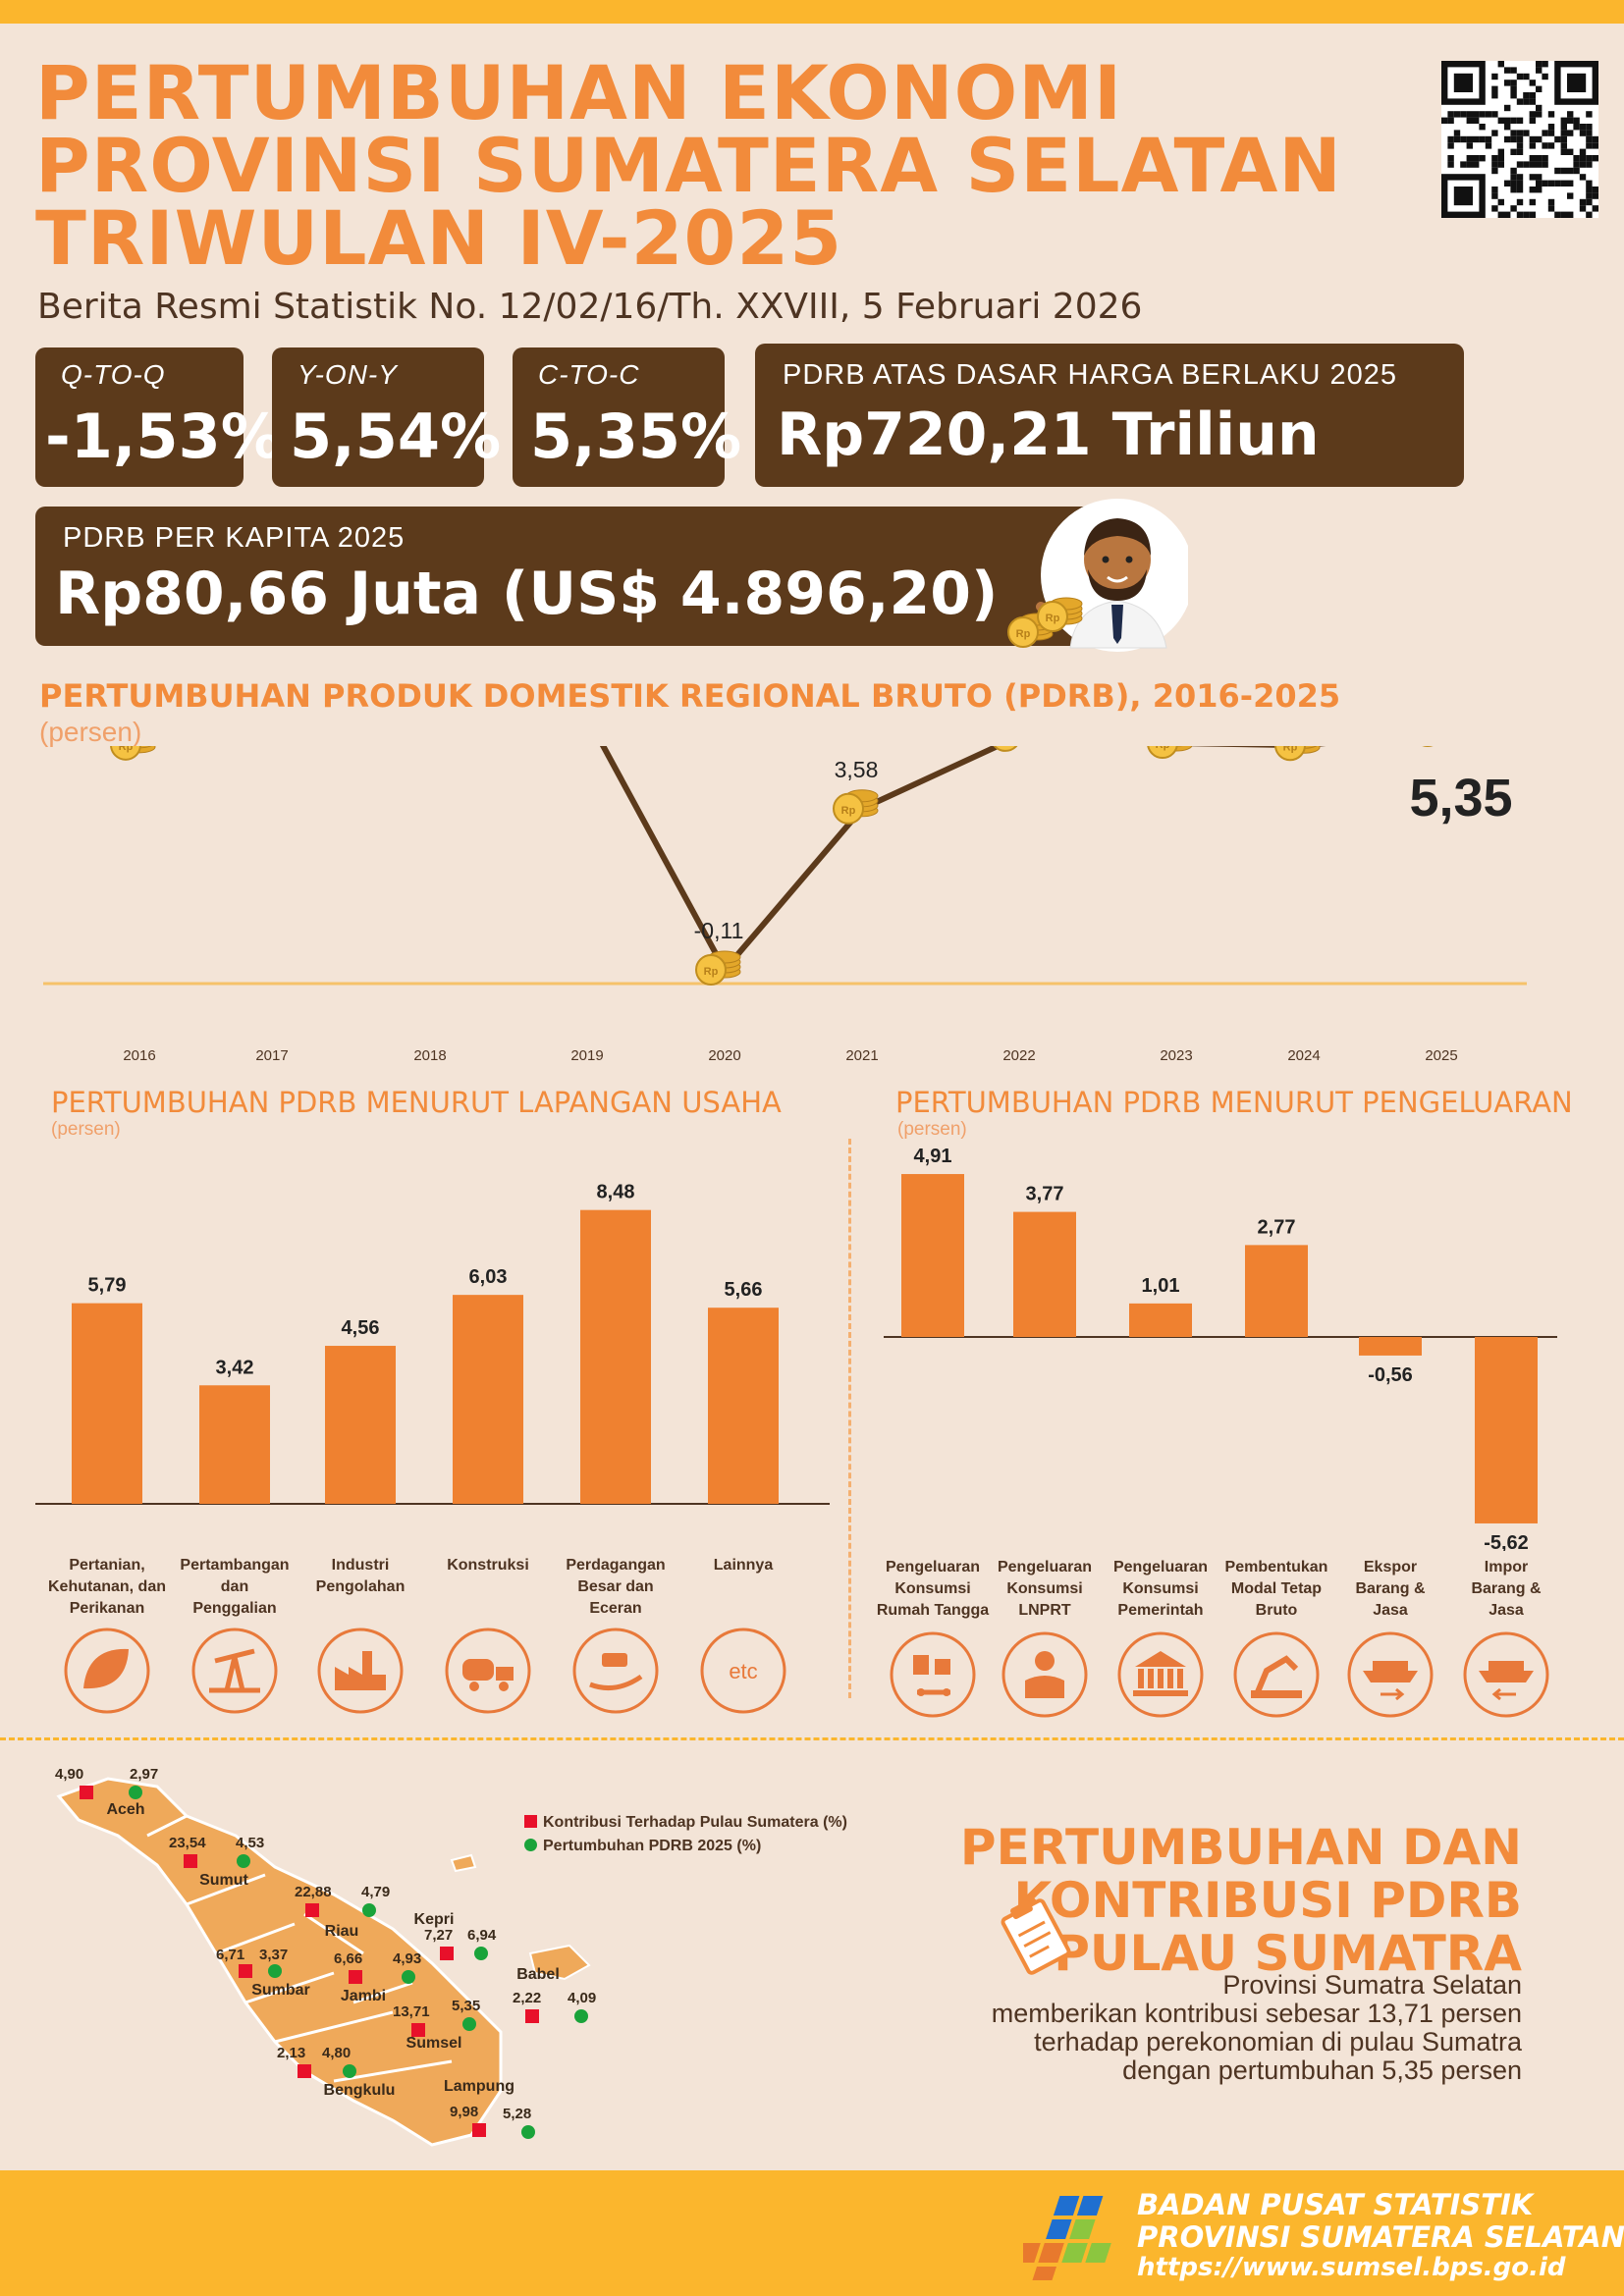 The width and height of the screenshot is (1624, 2296). What do you see at coordinates (107, 1671) in the screenshot?
I see `leaf-icon` at bounding box center [107, 1671].